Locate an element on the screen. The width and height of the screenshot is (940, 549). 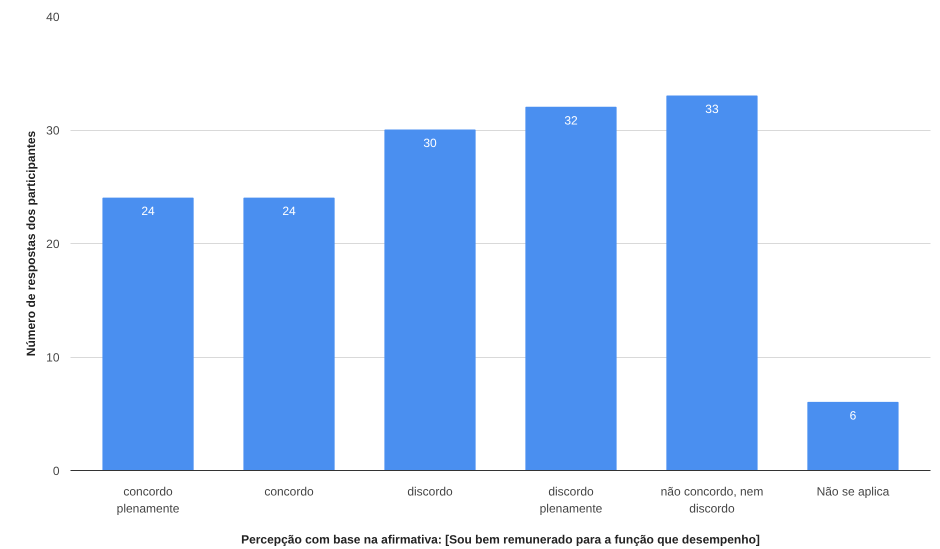
y-tick-label: 40 is located at coordinates (53, 17).